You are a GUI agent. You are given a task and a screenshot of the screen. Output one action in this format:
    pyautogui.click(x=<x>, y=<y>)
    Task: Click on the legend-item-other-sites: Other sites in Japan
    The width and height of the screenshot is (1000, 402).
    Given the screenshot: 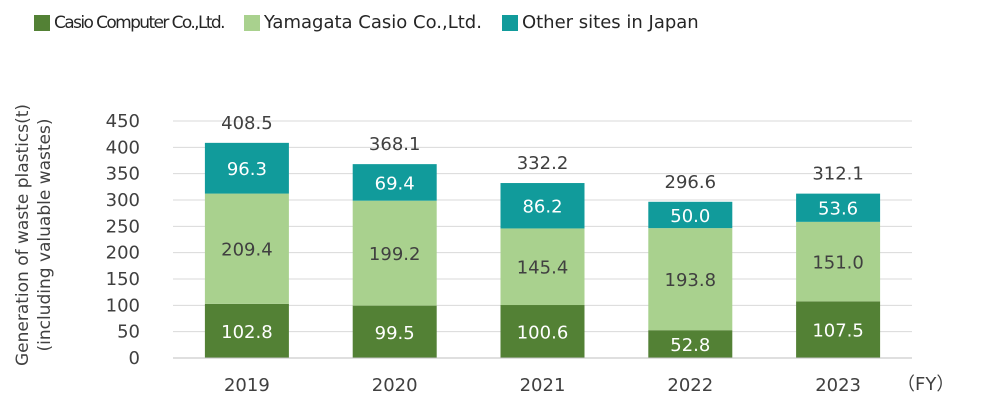 What is the action you would take?
    pyautogui.click(x=600, y=22)
    